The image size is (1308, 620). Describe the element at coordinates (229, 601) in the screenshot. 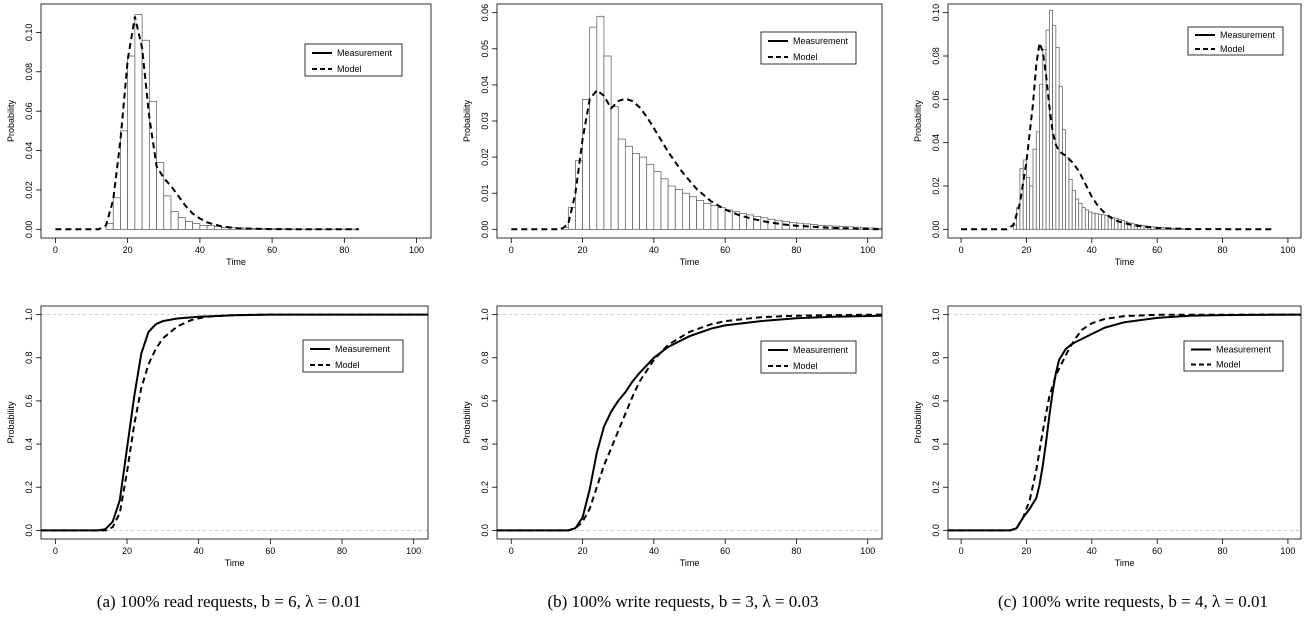

I see `caption-a: (a) 100% read requests, b = 6, λ = 0.01` at that location.